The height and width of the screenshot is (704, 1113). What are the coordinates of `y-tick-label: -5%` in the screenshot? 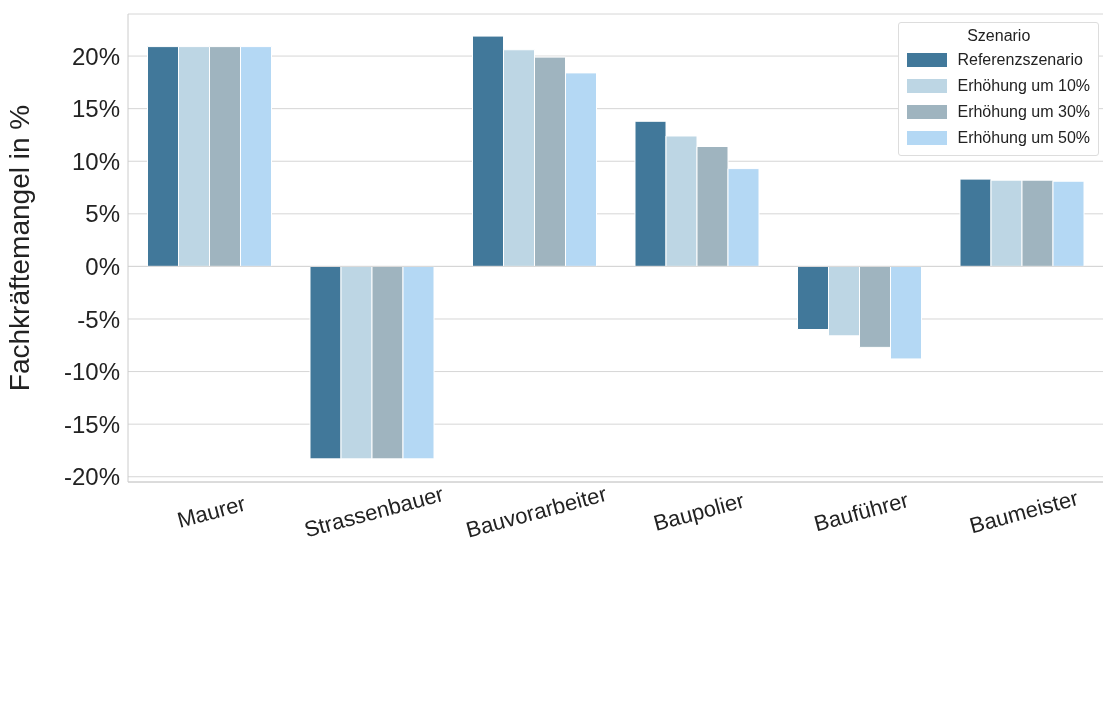 It's located at (98, 319).